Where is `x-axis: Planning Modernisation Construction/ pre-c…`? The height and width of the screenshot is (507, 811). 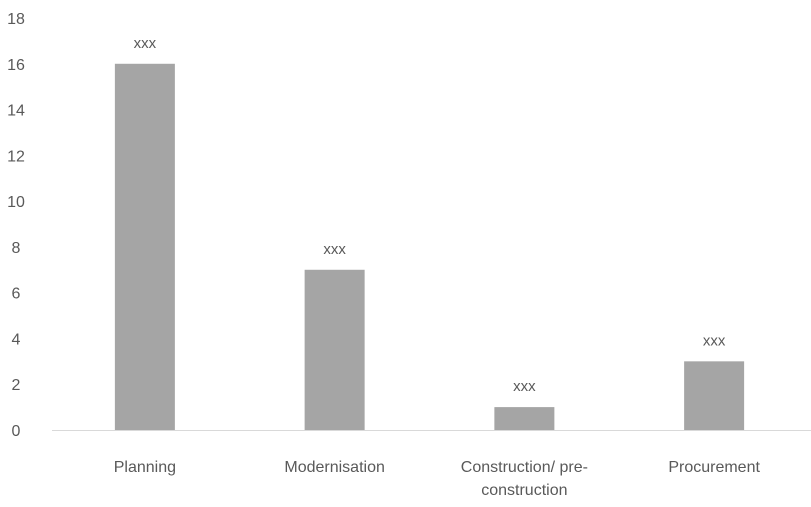
x-axis: Planning Modernisation Construction/ pre-c… is located at coordinates (437, 479).